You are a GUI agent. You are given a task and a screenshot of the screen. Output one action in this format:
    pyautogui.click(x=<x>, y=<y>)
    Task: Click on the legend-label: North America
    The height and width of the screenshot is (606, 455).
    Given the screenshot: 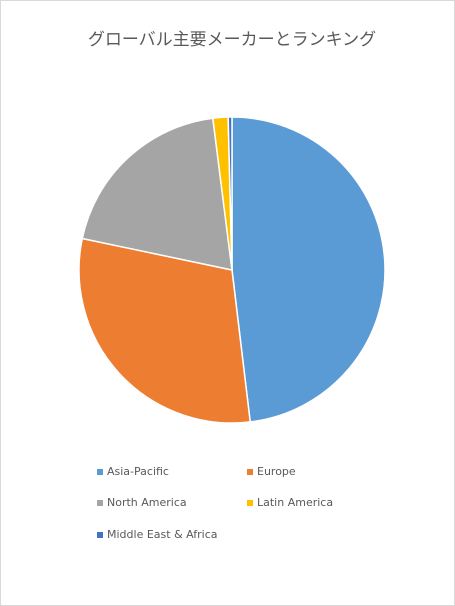 What is the action you would take?
    pyautogui.click(x=147, y=502)
    